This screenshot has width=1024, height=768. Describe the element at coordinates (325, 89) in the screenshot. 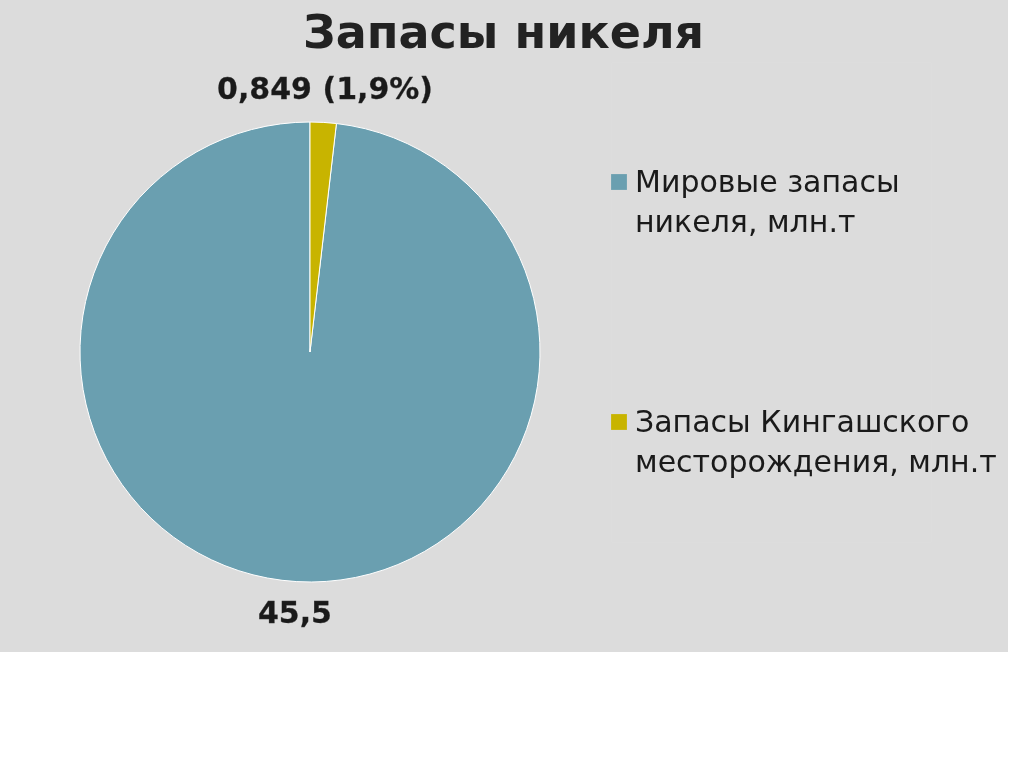

I see `data-label: 0,849 (1,9%)` at that location.